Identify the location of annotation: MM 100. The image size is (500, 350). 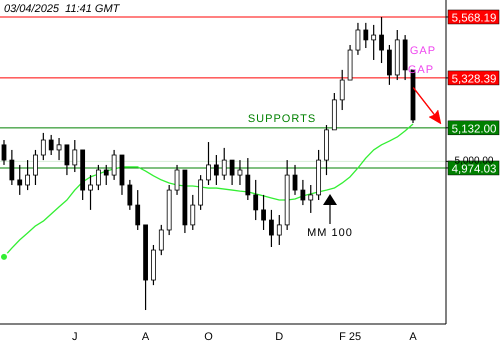
(330, 233).